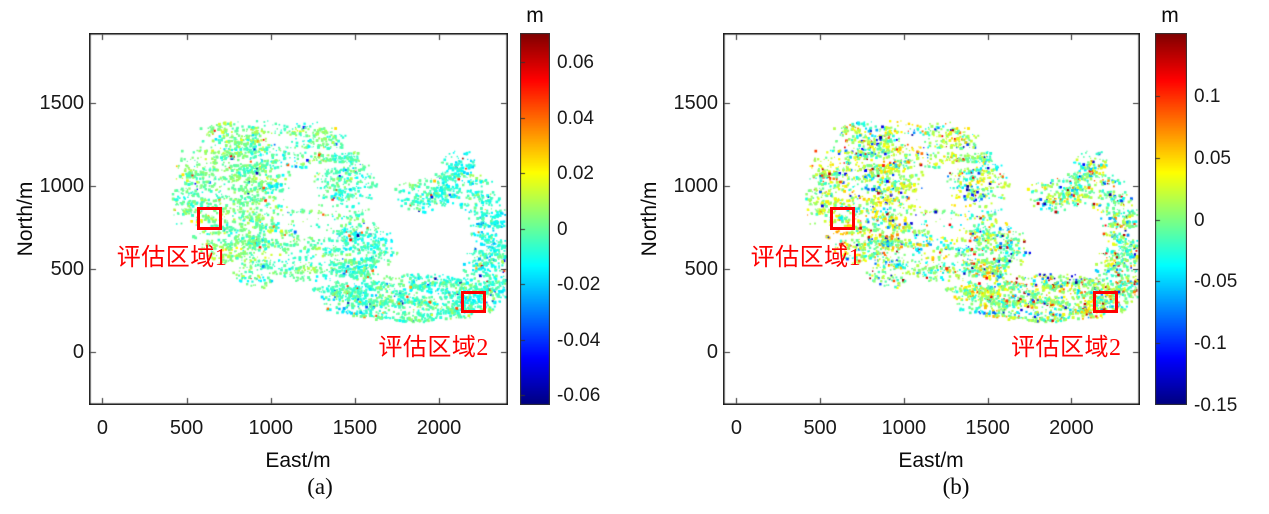 This screenshot has width=1269, height=514. I want to click on caption-a: (a), so click(320, 486).